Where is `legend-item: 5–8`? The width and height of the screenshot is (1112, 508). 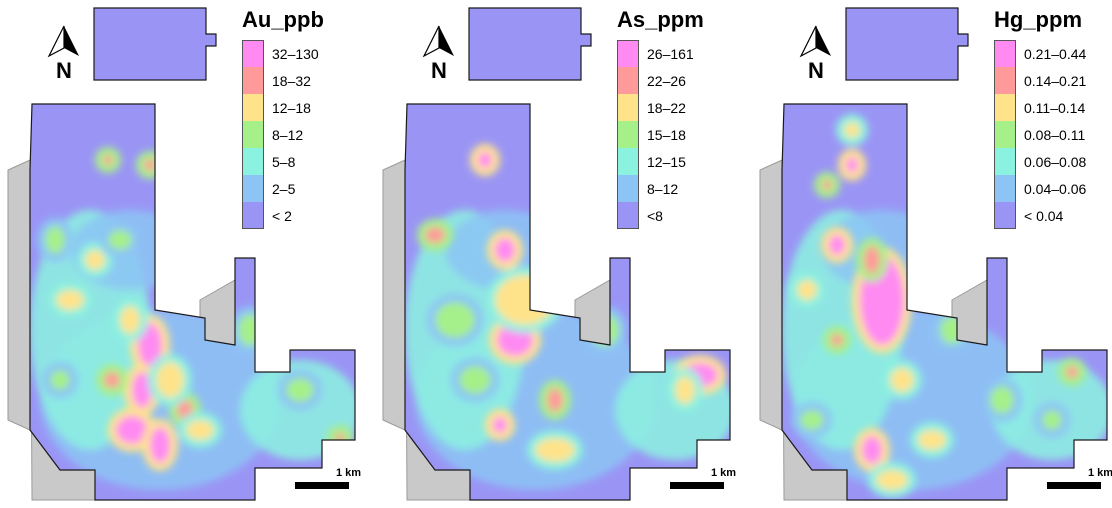
legend-item: 5–8 is located at coordinates (283, 161).